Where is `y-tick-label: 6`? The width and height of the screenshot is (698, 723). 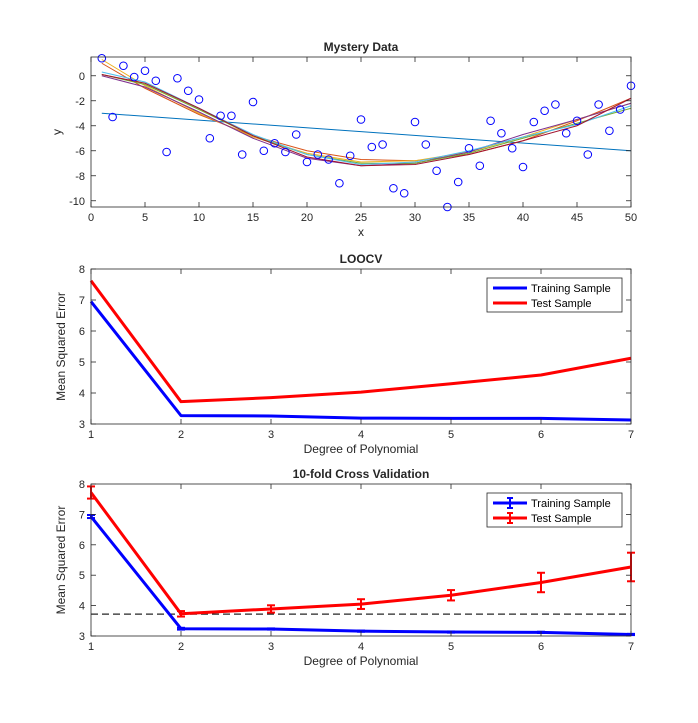 y-tick-label: 6 is located at coordinates (82, 546).